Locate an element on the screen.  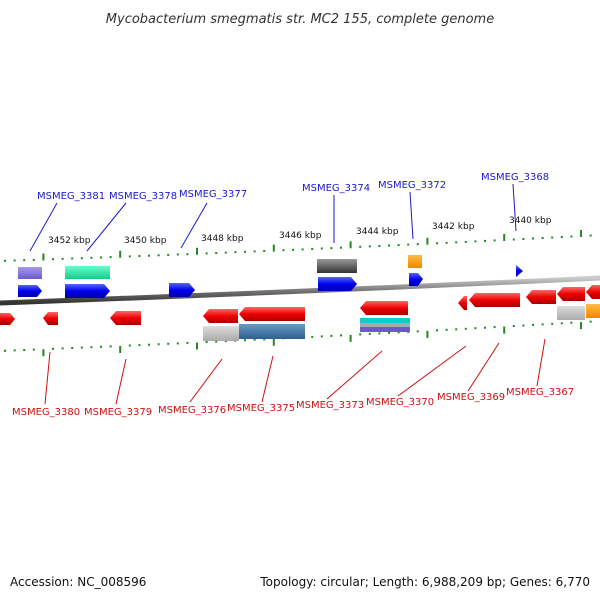
bottom-tick-track is located at coordinates (298, 338).